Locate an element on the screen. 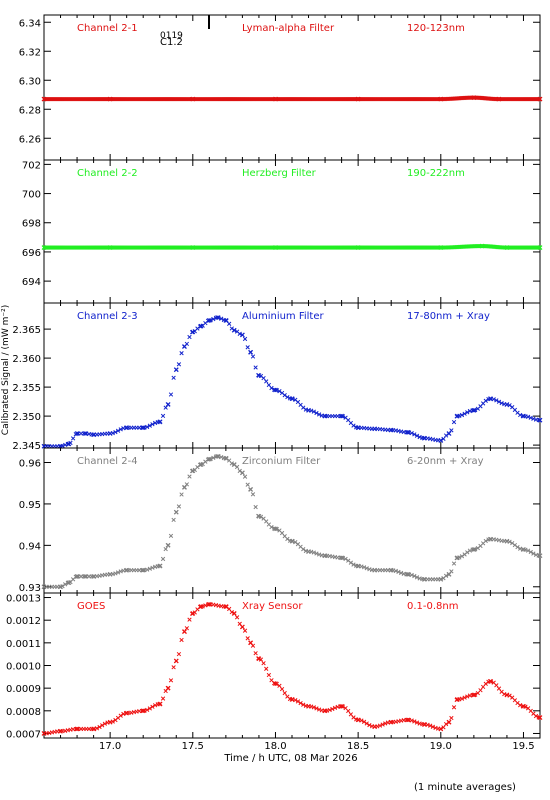 This screenshot has height=800, width=550. panel-label-band: 6-20nm + Xray is located at coordinates (445, 461).